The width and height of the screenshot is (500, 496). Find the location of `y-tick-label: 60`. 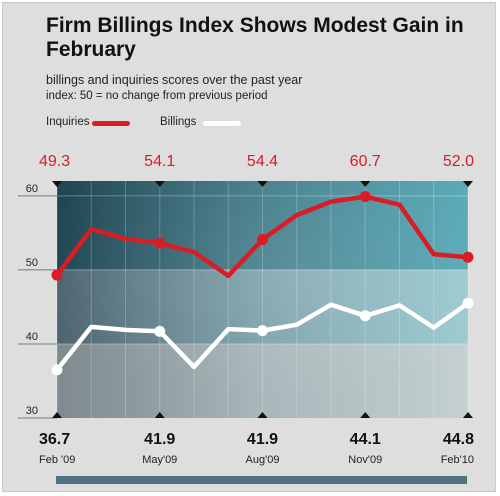

y-tick-label: 60 is located at coordinates (32, 189).